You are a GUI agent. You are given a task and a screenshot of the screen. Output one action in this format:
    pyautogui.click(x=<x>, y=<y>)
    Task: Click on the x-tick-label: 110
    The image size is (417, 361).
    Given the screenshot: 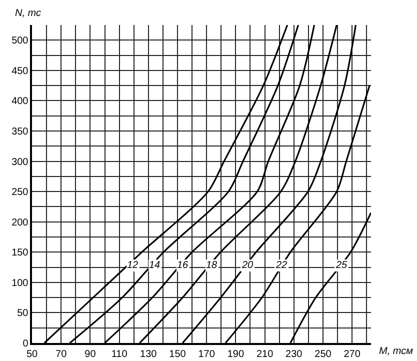 What is the action you would take?
    pyautogui.click(x=119, y=354)
    